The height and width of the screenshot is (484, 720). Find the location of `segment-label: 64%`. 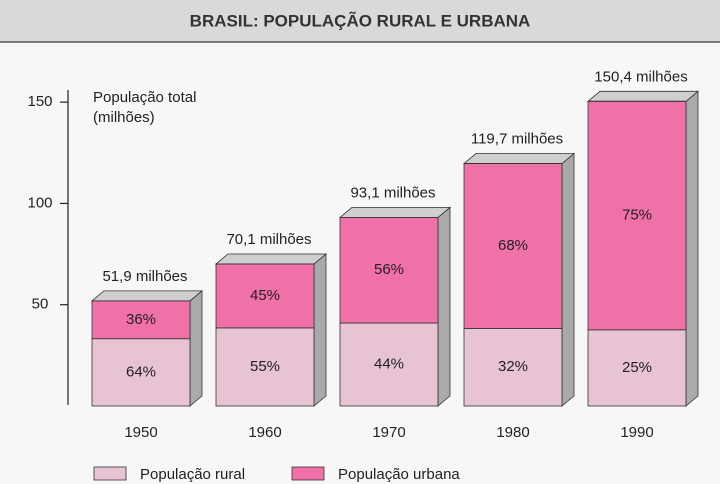

segment-label: 64% is located at coordinates (141, 371).